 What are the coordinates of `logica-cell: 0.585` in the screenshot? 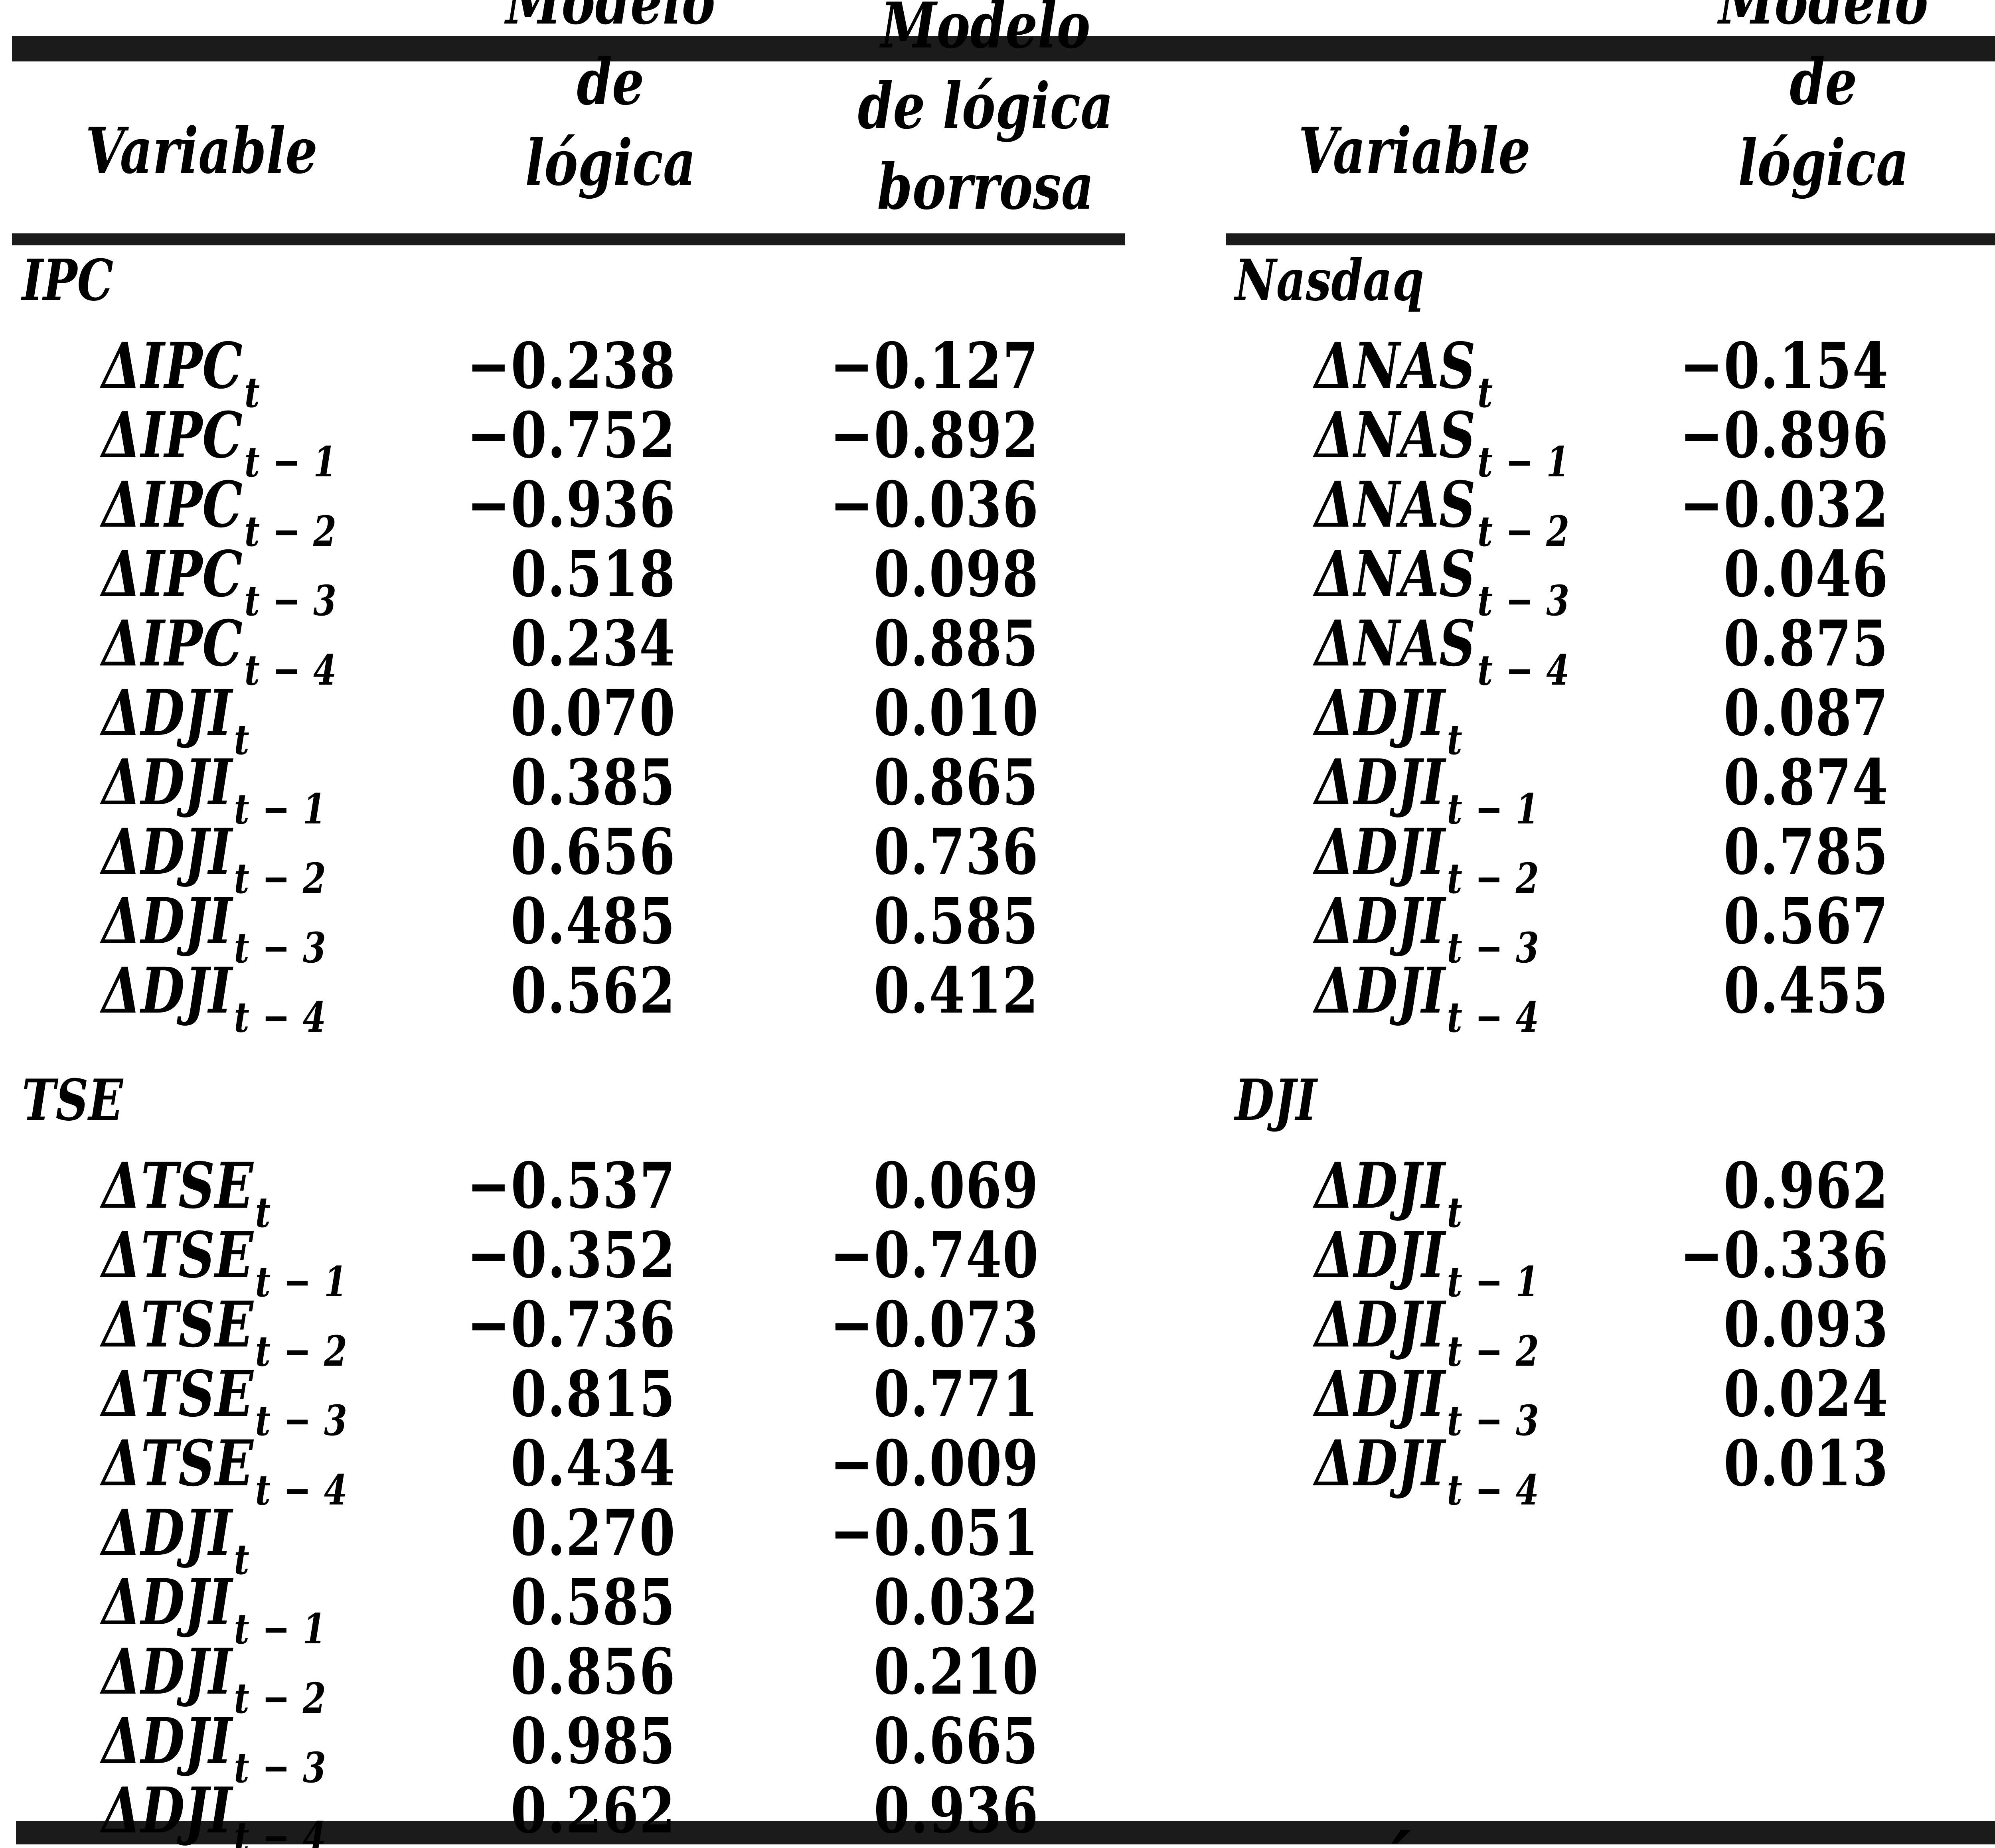 It's located at (523, 1602).